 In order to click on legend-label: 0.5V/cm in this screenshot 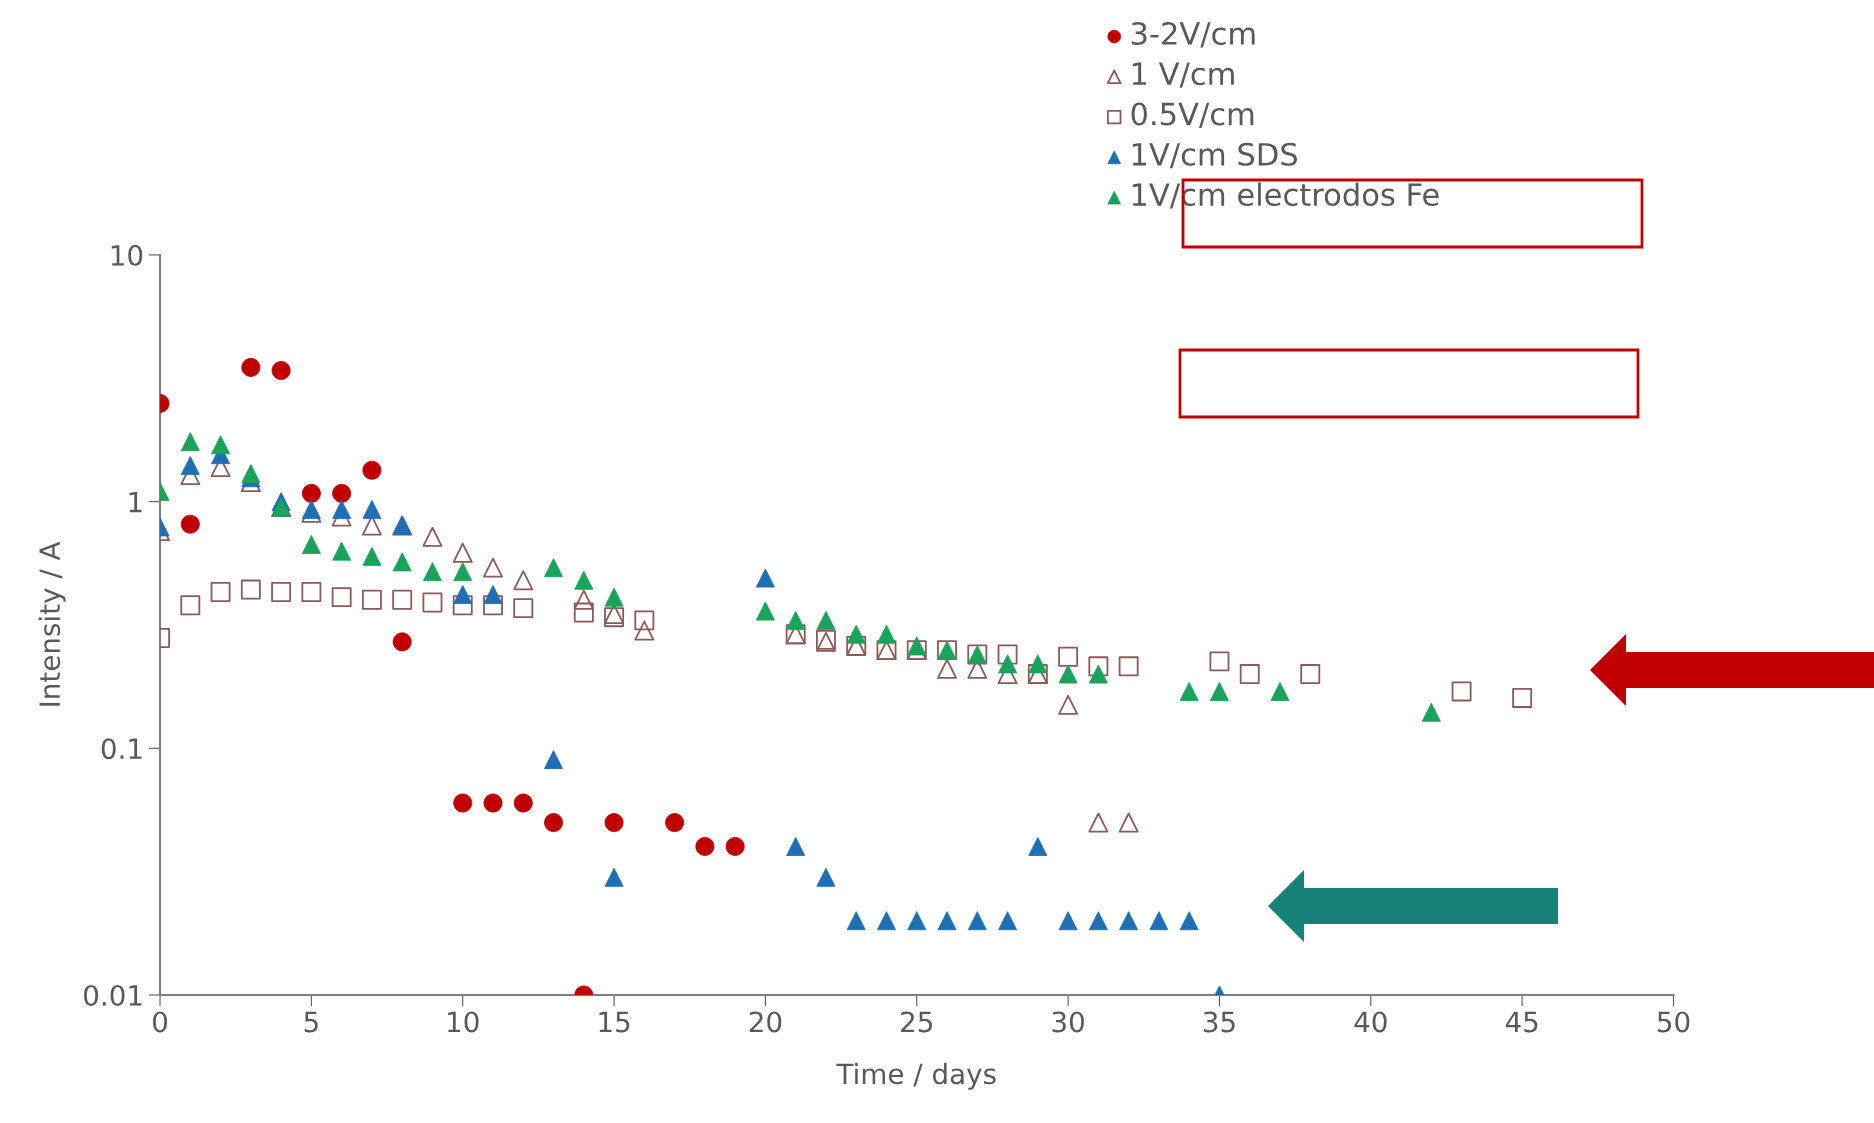, I will do `click(1192, 115)`.